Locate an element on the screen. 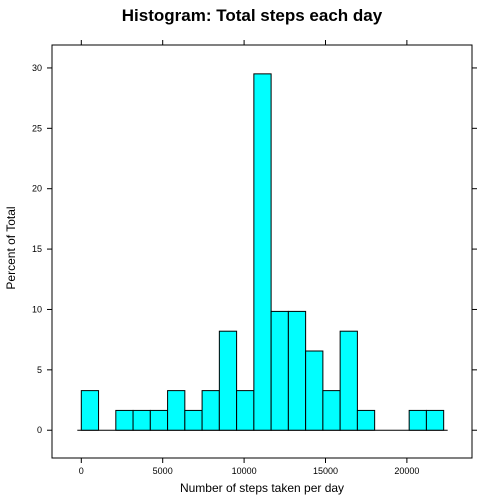 This screenshot has height=504, width=504. y-tick-label: 20 is located at coordinates (37, 189).